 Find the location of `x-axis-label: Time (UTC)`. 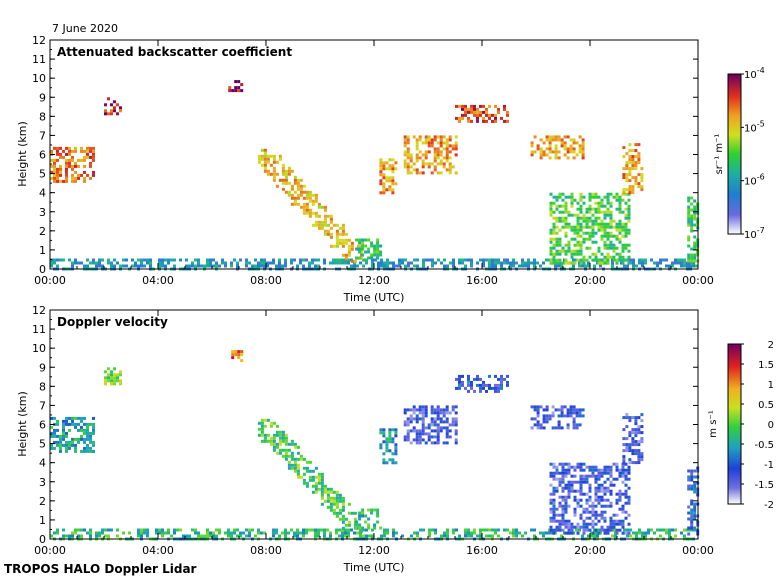

x-axis-label: Time (UTC) is located at coordinates (374, 567).